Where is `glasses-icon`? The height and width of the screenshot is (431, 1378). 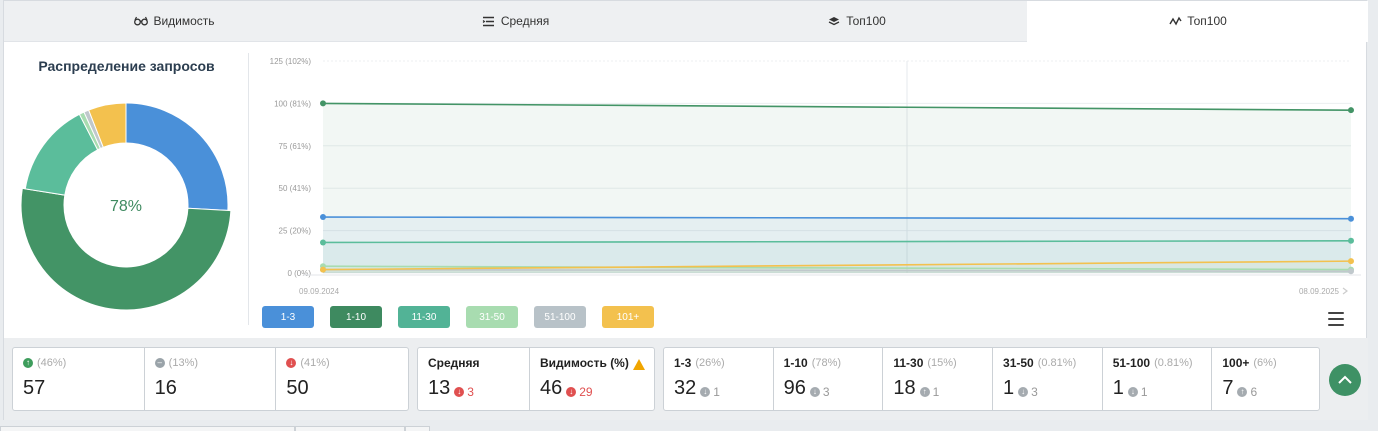
glasses-icon is located at coordinates (141, 21).